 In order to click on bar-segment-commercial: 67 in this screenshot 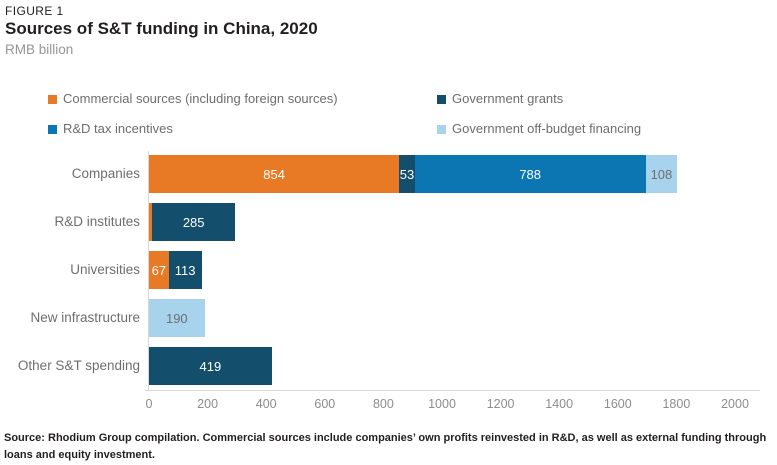, I will do `click(159, 270)`.